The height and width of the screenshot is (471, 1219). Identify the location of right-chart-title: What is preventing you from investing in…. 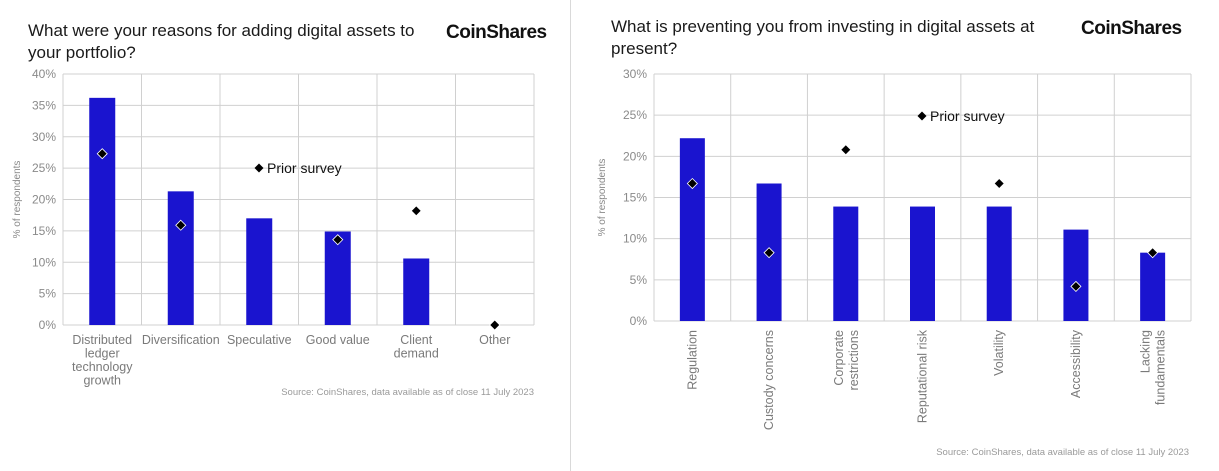
(823, 37).